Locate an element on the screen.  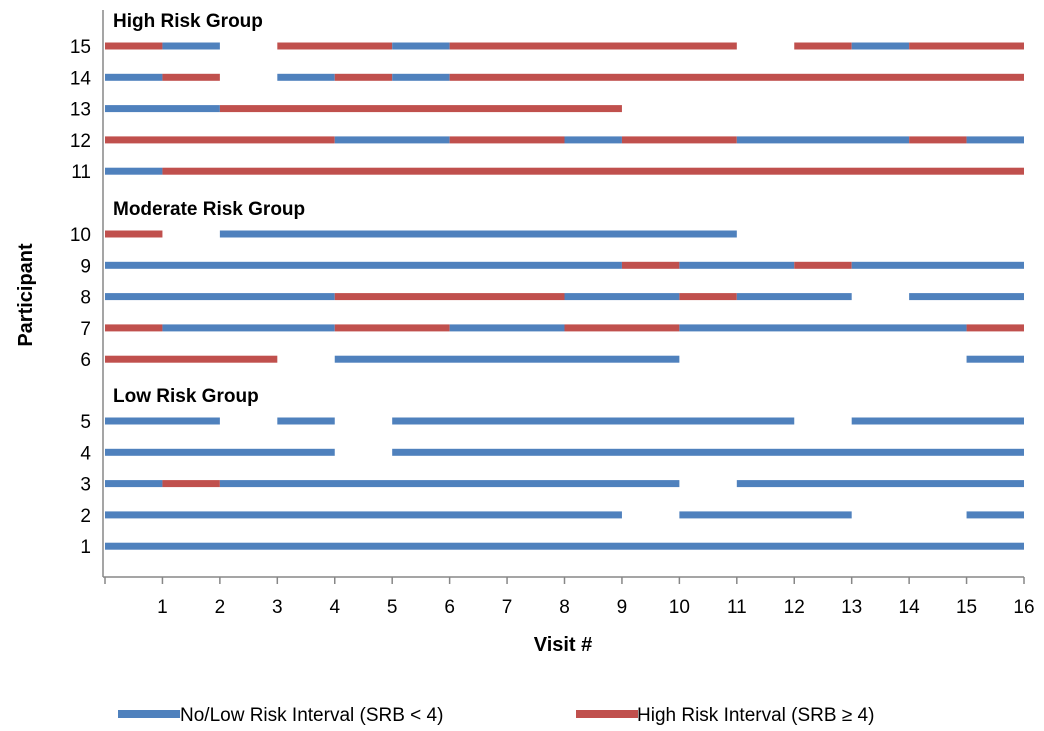
x-axis-ticks: 1 2 3 4 5 6 7 8 9 10 11 12 13 14 15 16 is located at coordinates (569, 597).